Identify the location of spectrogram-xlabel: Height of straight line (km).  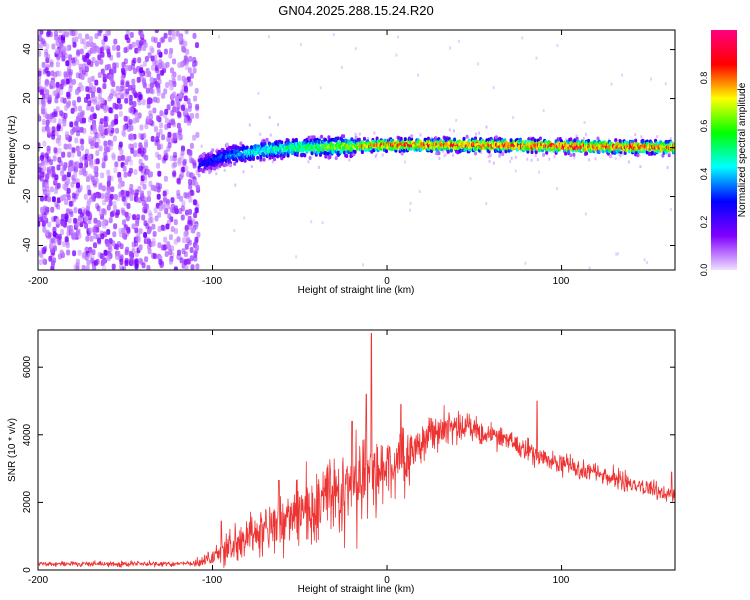
(356, 290).